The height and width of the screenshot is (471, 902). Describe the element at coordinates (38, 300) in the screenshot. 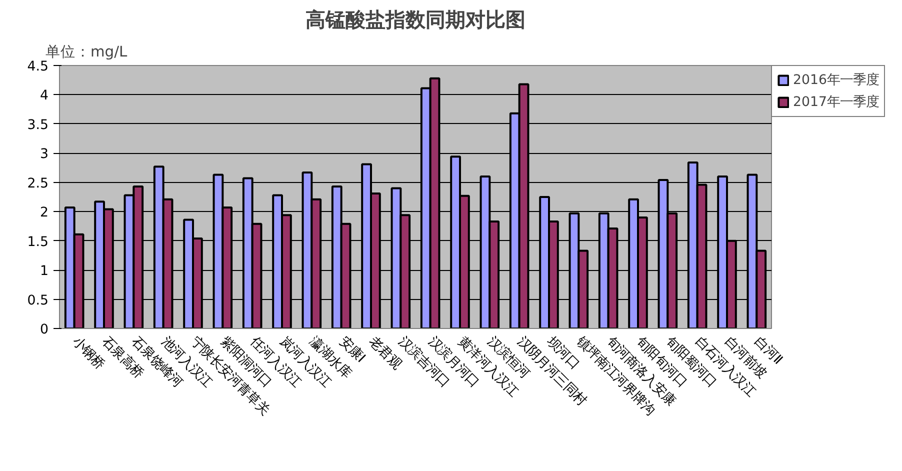

I see `y-tick-label: 0.5` at that location.